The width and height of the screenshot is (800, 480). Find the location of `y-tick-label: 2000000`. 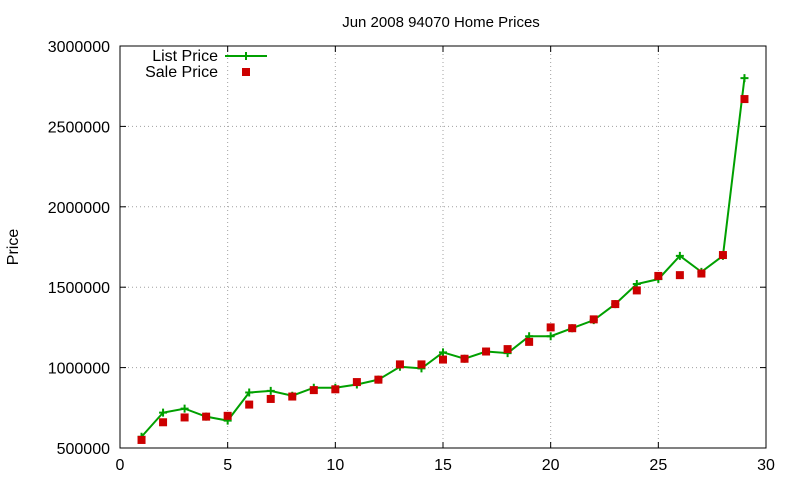

y-tick-label: 2000000 is located at coordinates (79, 208).